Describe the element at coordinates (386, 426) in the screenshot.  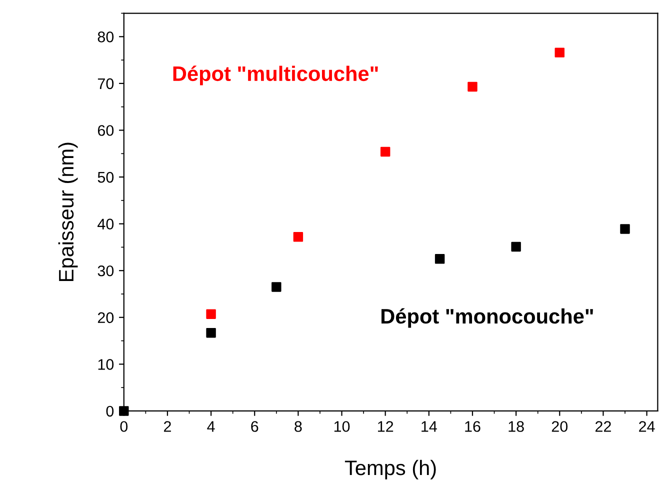
I see `x-tick-label: 12` at that location.